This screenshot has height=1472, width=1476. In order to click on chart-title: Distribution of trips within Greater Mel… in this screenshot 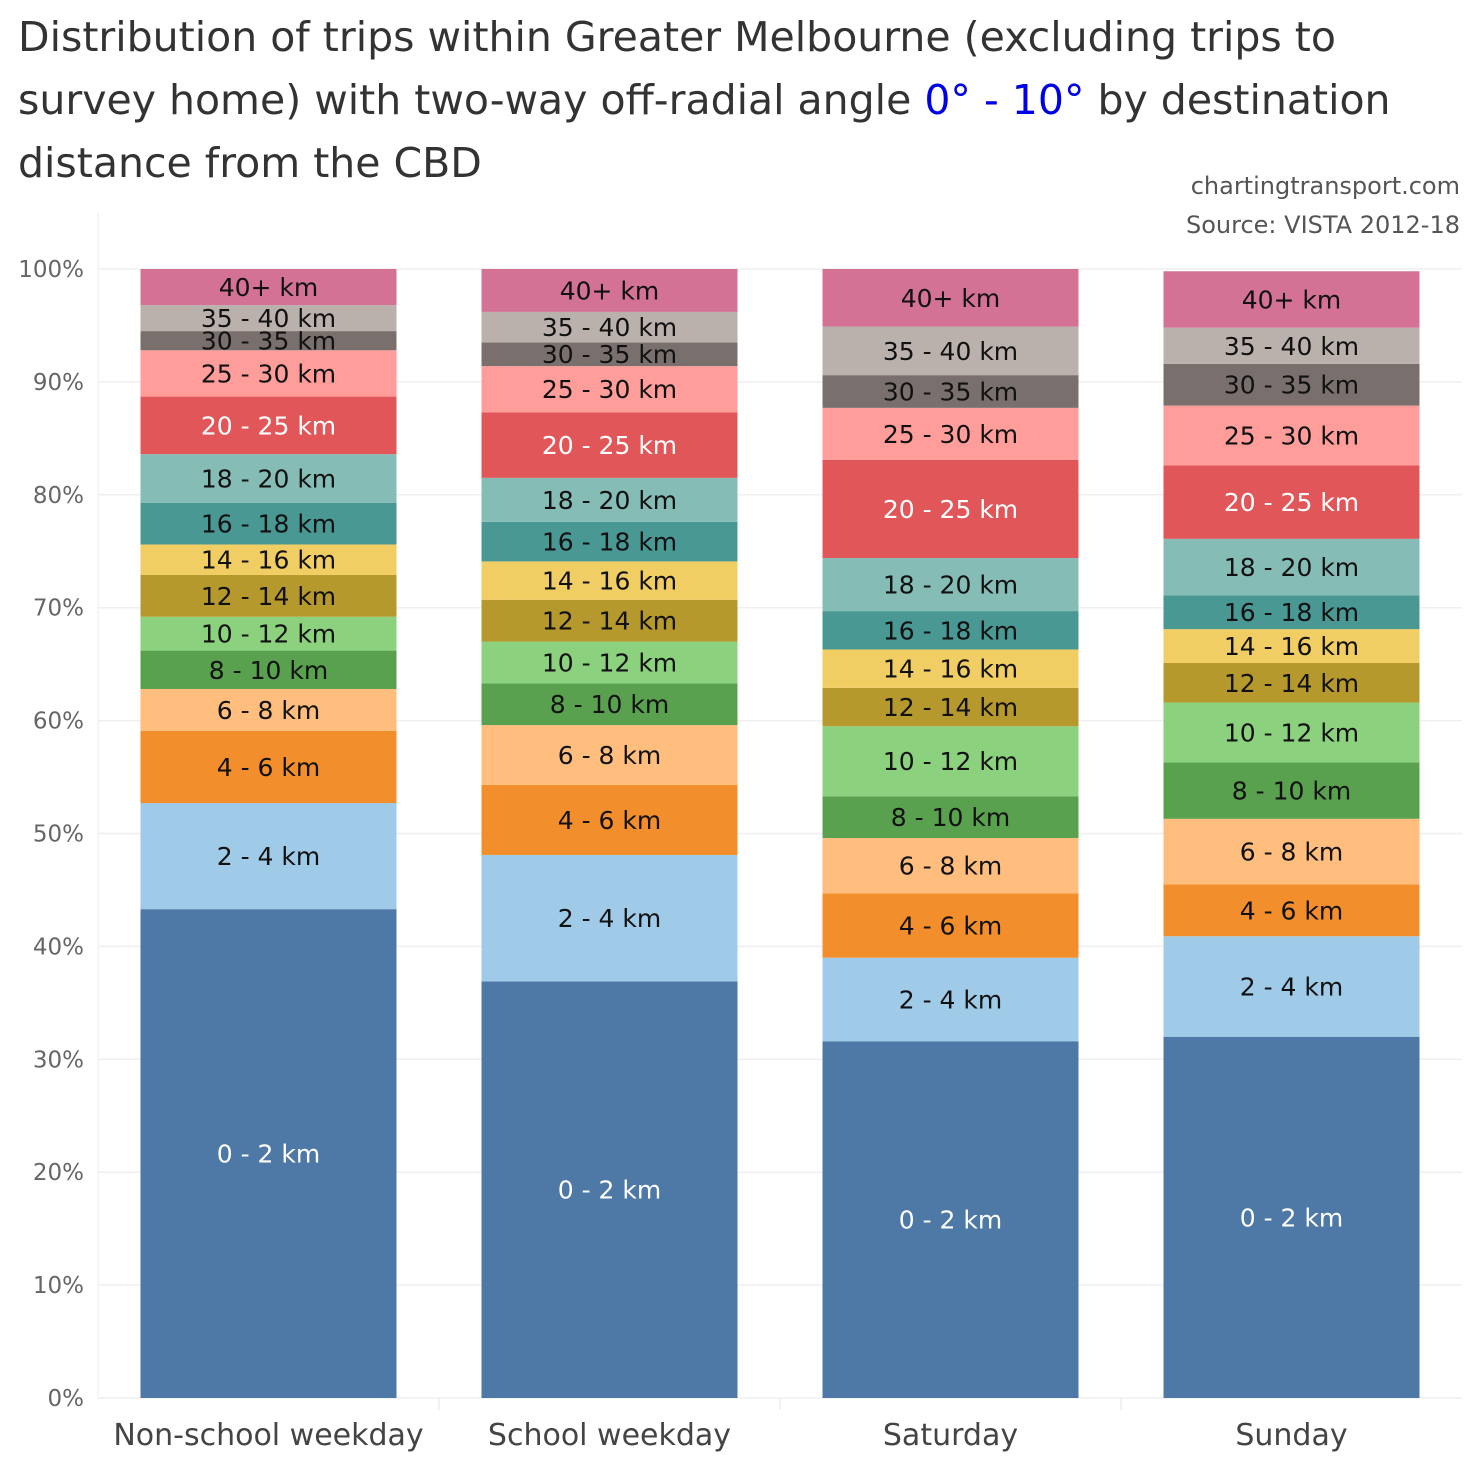, I will do `click(743, 100)`.